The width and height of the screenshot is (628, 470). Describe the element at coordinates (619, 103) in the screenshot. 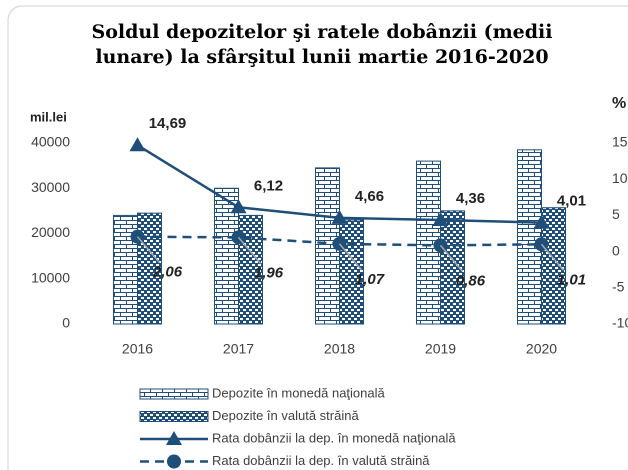

I see `y2-axis-label: %` at that location.